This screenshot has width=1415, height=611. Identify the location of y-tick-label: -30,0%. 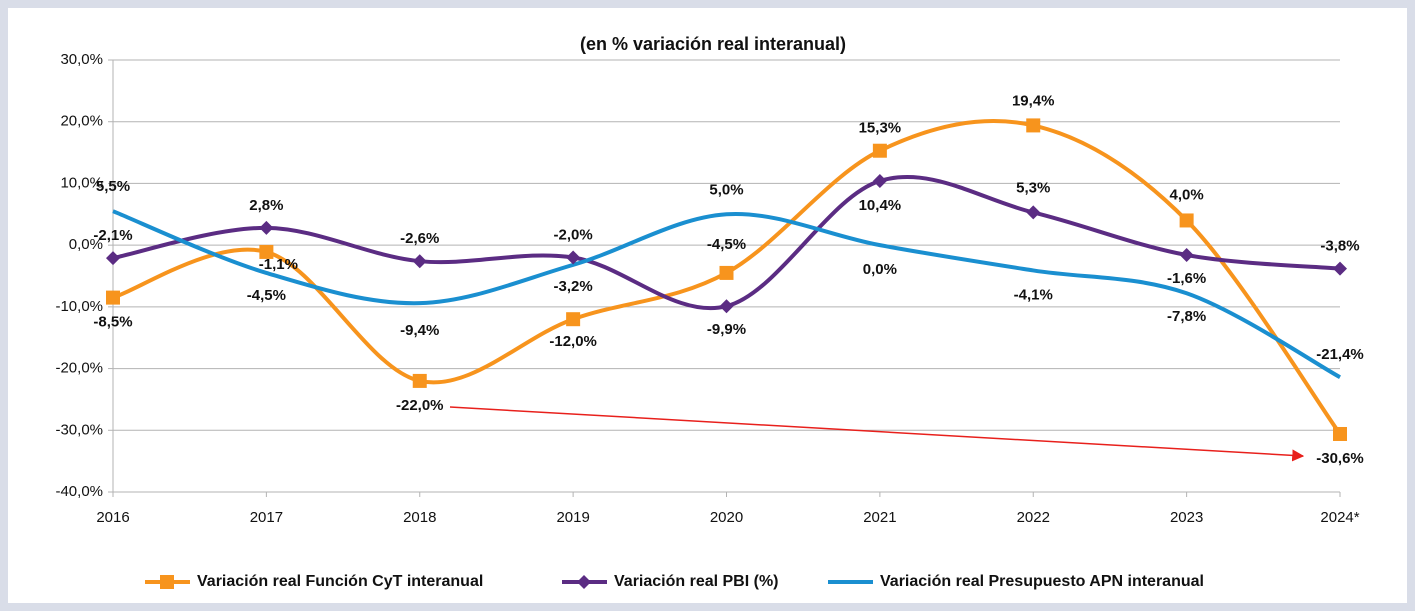
(79, 429).